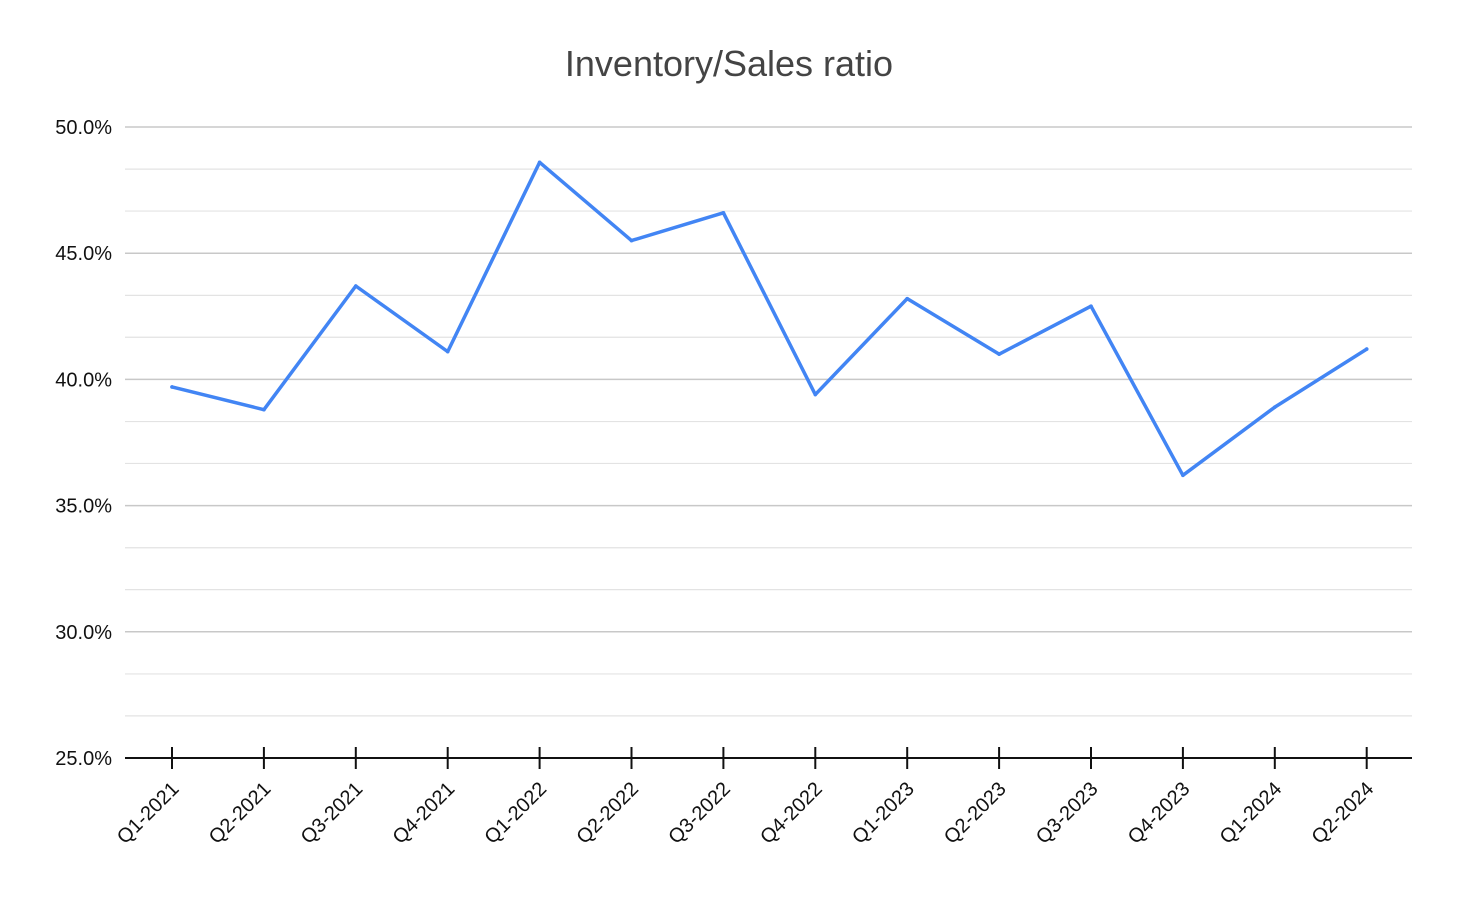 The width and height of the screenshot is (1458, 902). I want to click on x-tick-label: Q4-2021, so click(424, 813).